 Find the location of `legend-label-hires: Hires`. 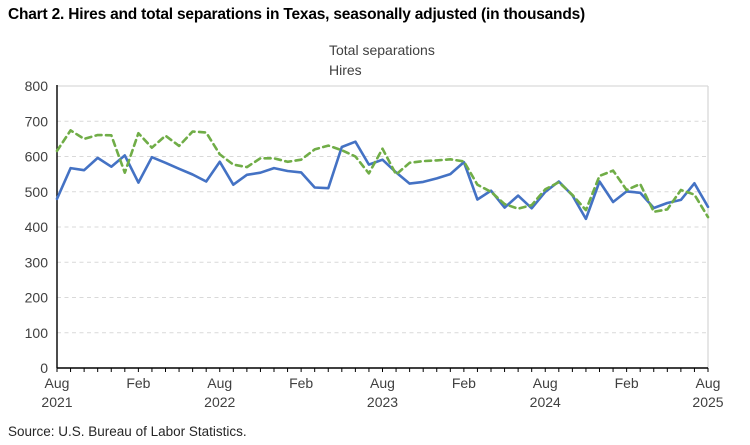

legend-label-hires: Hires is located at coordinates (345, 70).